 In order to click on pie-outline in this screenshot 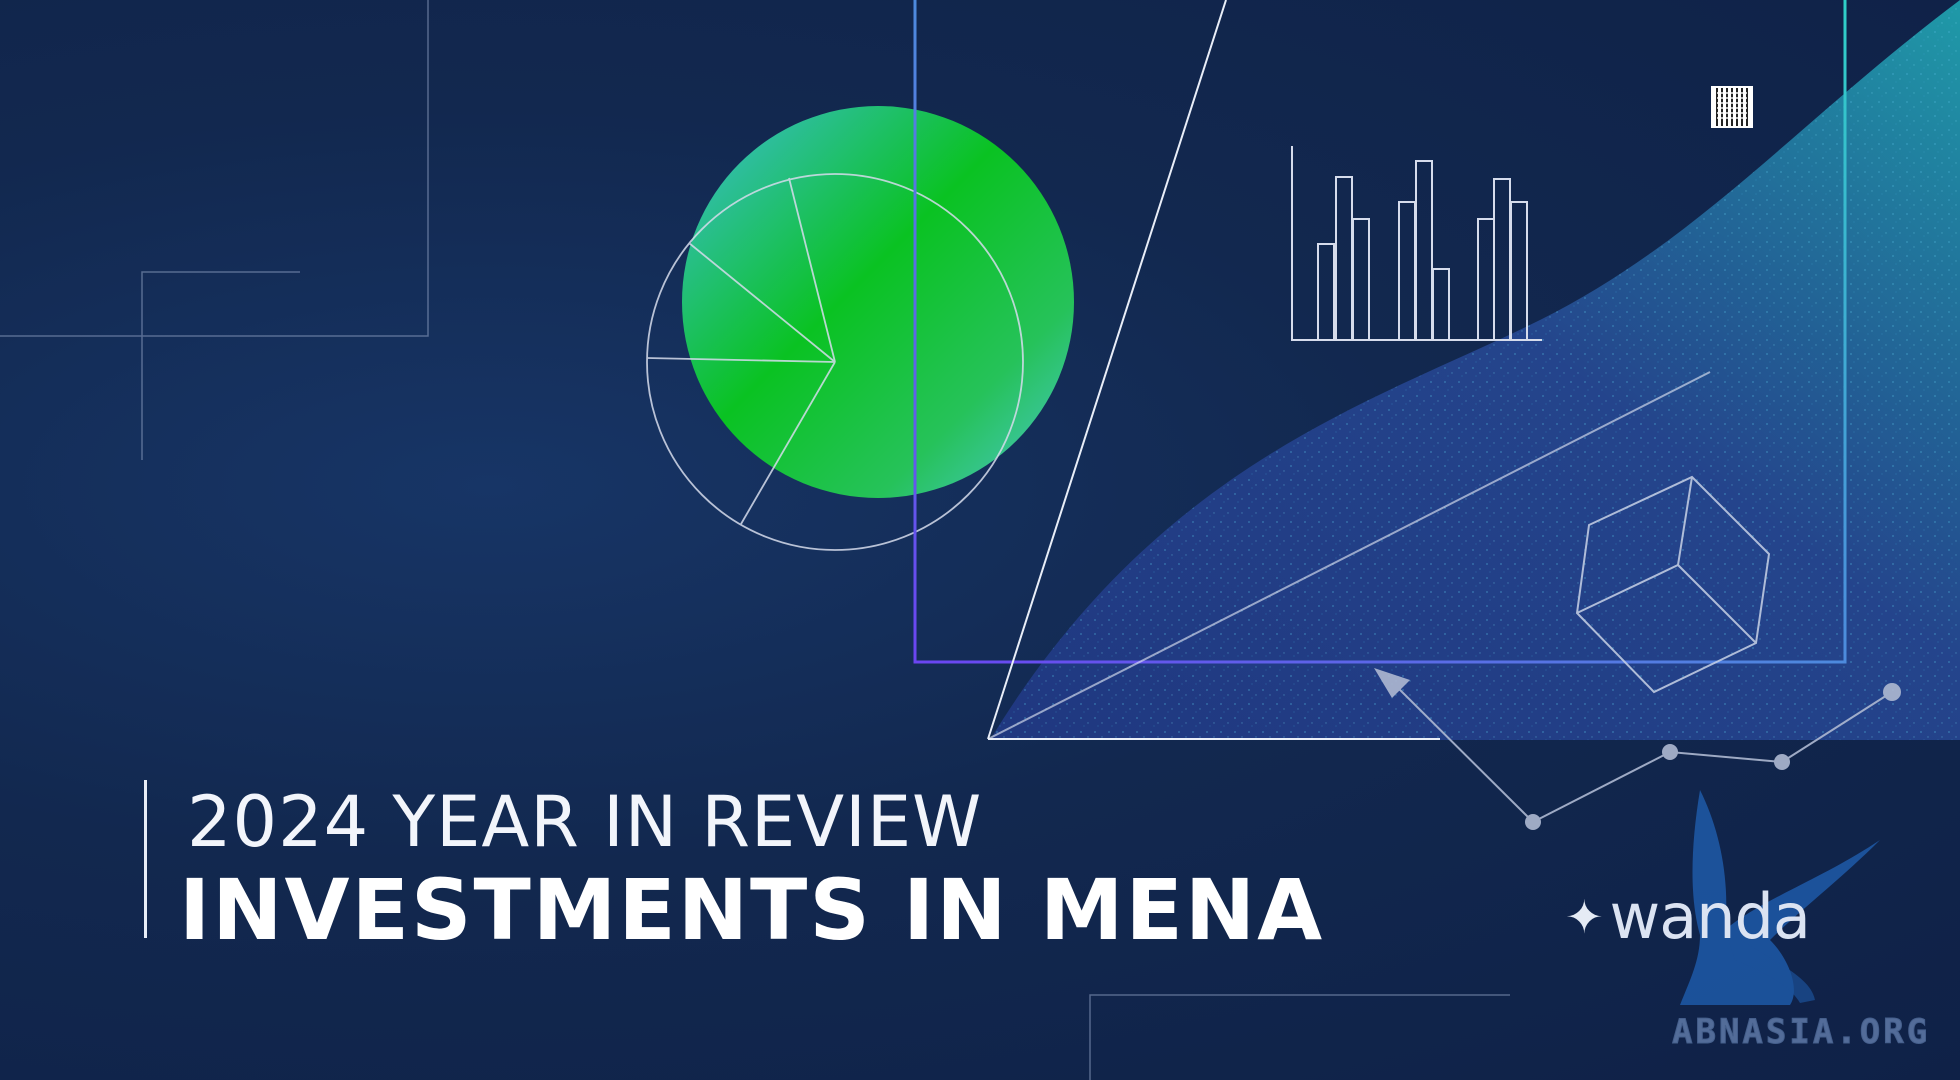, I will do `click(835, 362)`.